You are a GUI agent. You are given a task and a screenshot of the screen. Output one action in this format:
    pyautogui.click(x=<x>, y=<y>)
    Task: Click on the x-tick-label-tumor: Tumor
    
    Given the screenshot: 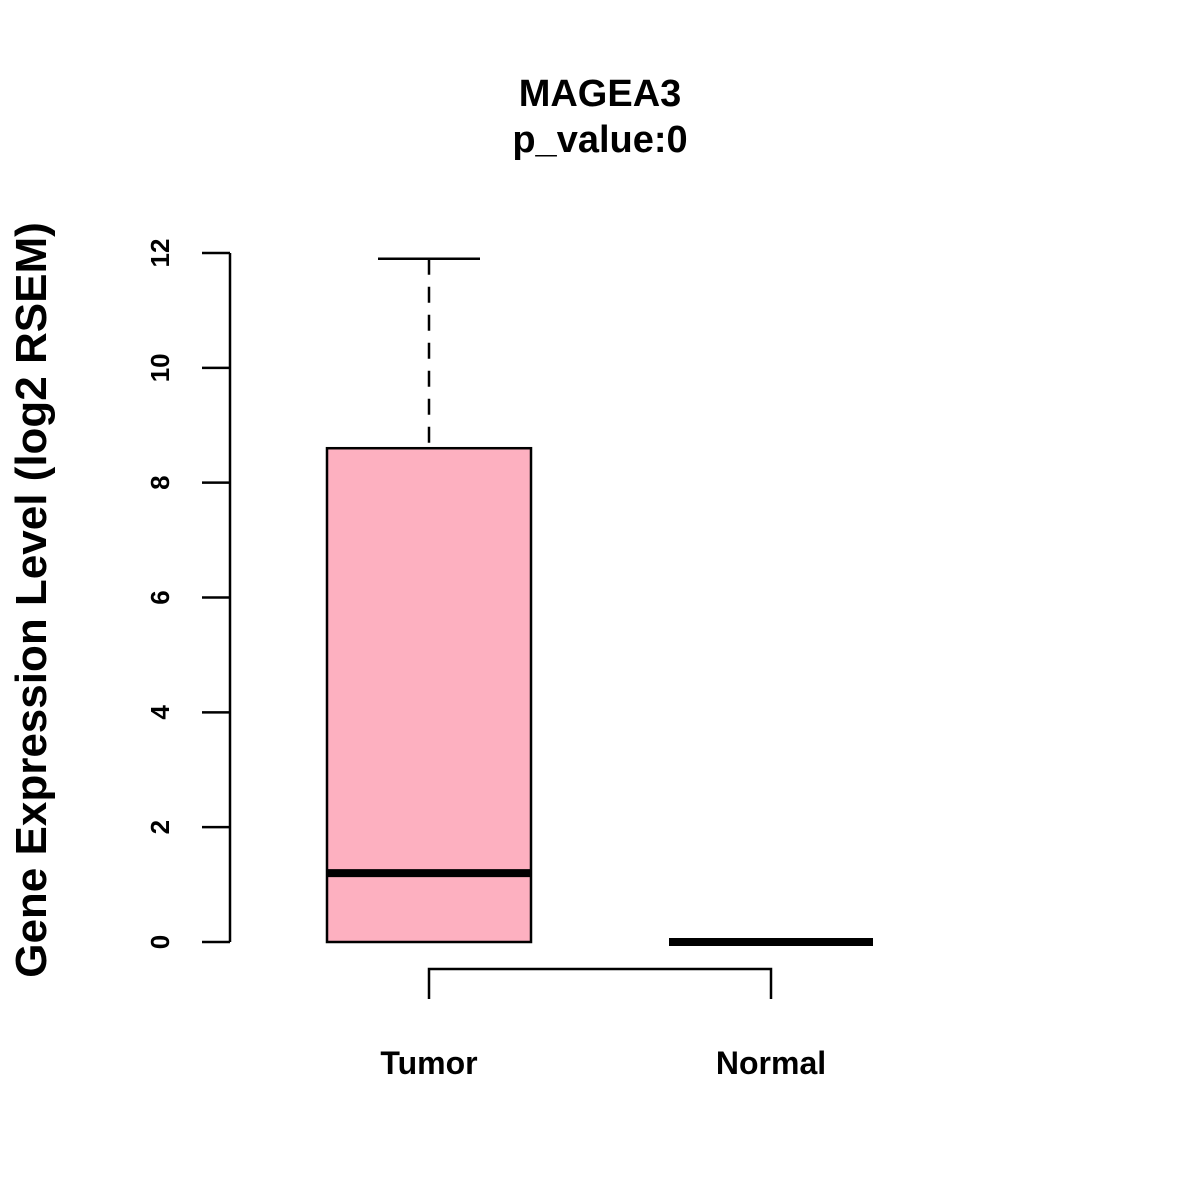 What is the action you would take?
    pyautogui.click(x=428, y=1063)
    